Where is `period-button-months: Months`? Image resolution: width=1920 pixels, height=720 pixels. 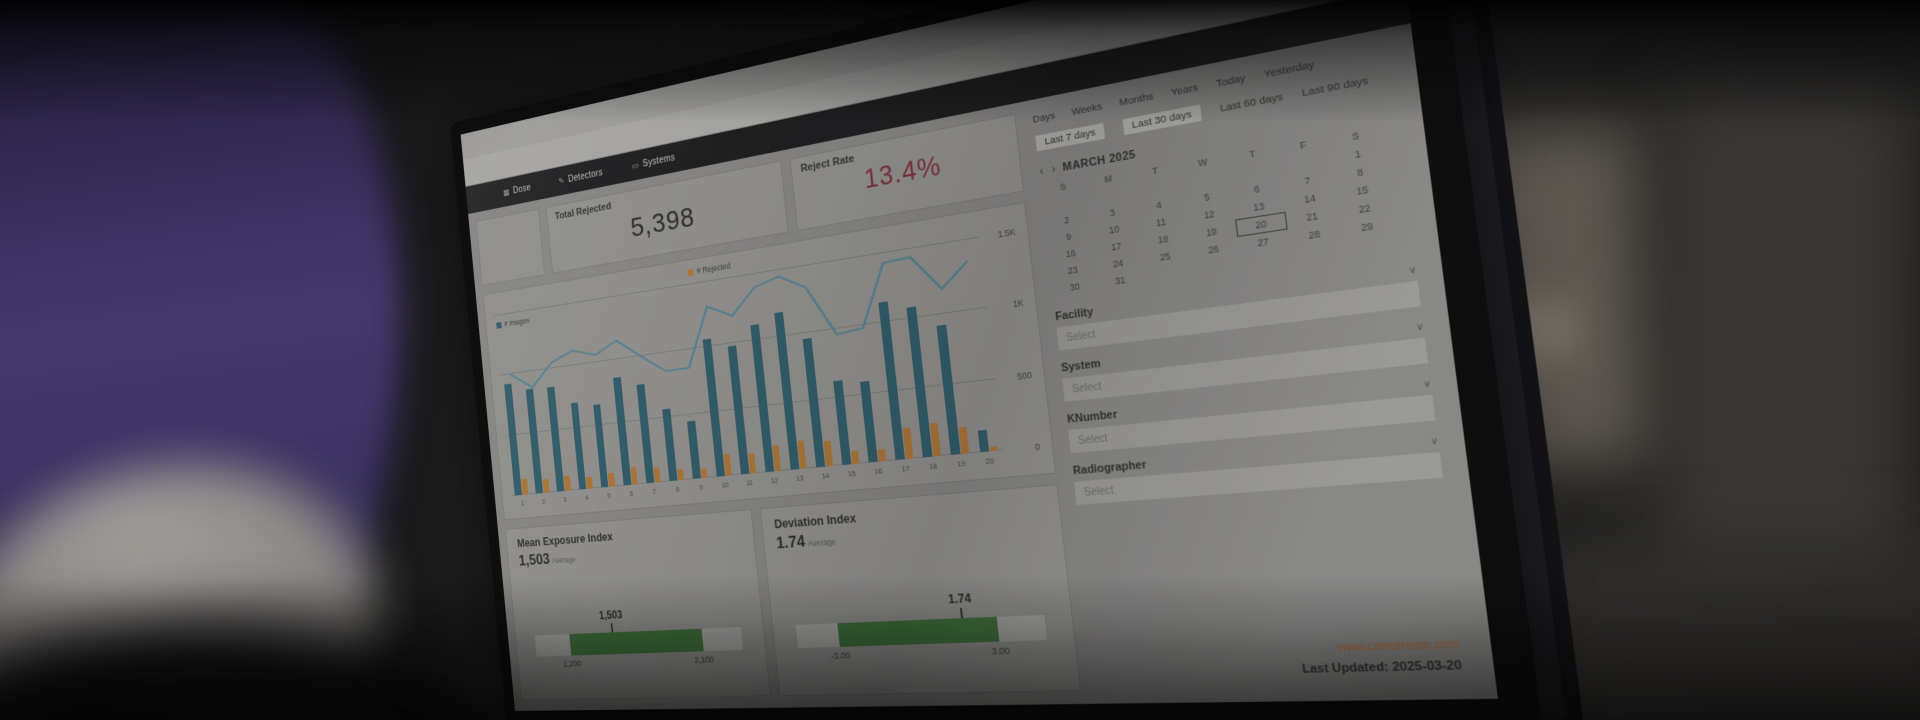 period-button-months: Months is located at coordinates (1136, 99).